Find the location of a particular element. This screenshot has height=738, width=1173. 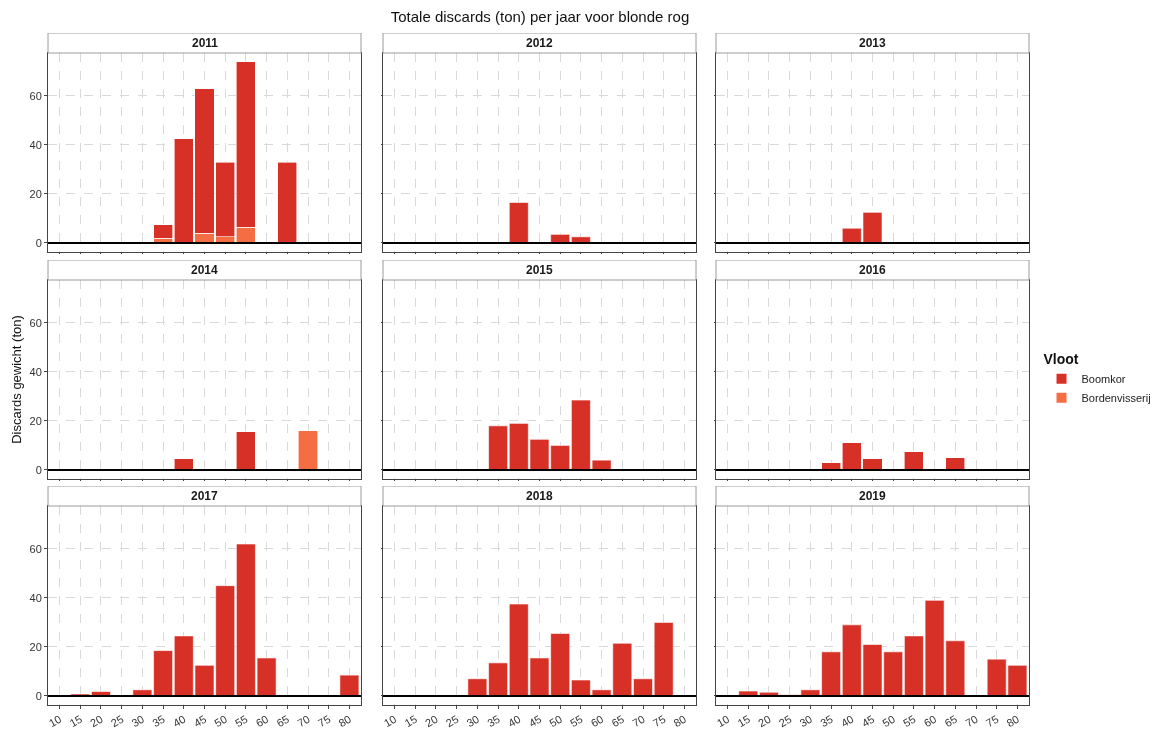

text: Totale discards (ton) per jaar voor blonde rog is located at coordinates (540, 16).